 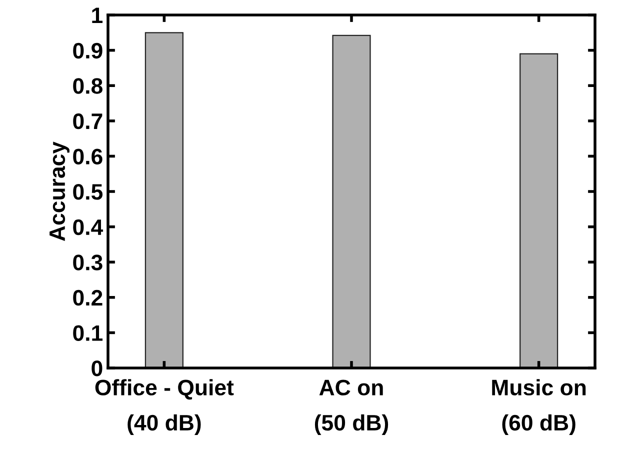 I want to click on y-tick-label: 0.1, so click(x=88, y=333).